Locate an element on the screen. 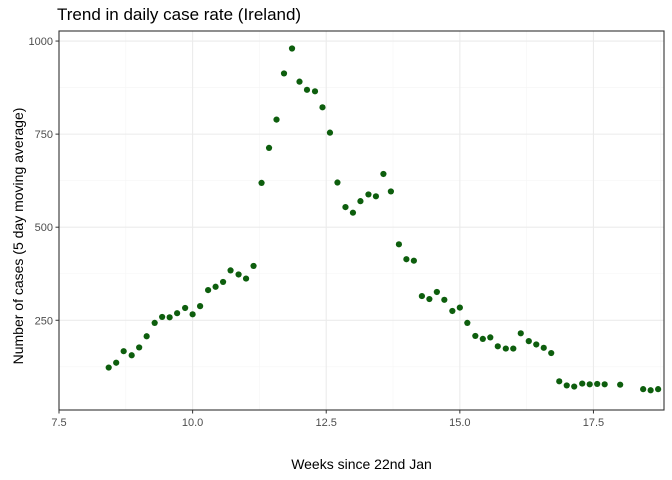 The image size is (672, 480). chart-title: Trend in daily case rate (Ireland) is located at coordinates (179, 14).